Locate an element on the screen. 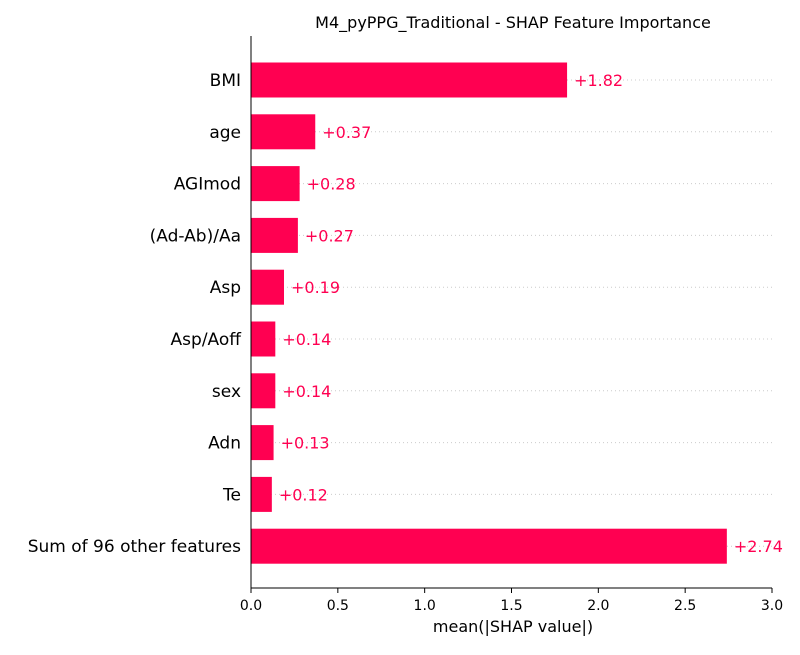 The height and width of the screenshot is (655, 800). x-axis-label: mean(|SHAP value|) is located at coordinates (513, 626).